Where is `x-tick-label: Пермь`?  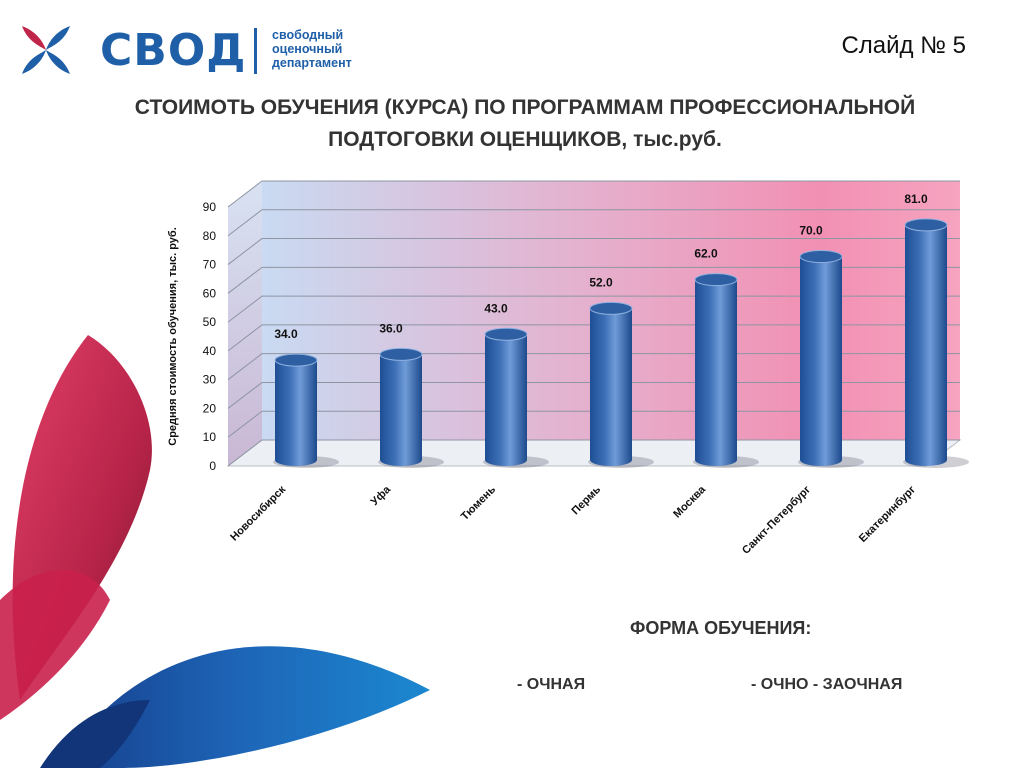
x-tick-label: Пермь is located at coordinates (587, 500).